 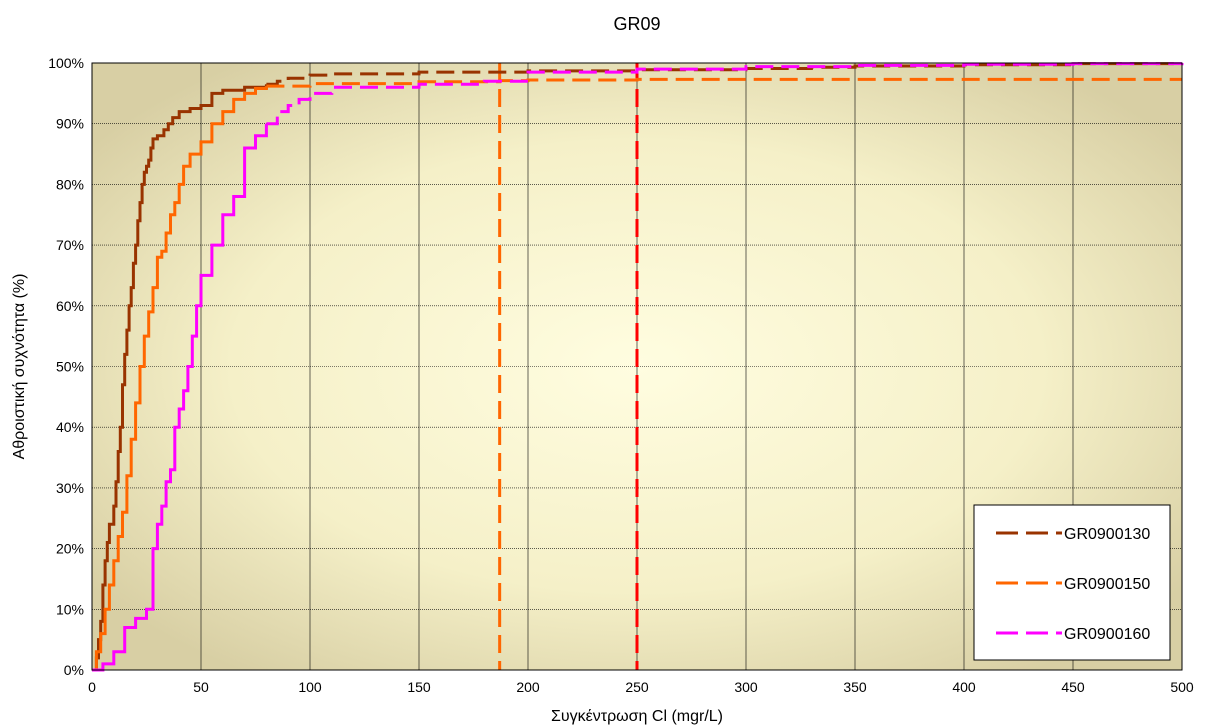 I want to click on legend-label: GR0900150, so click(x=1107, y=584).